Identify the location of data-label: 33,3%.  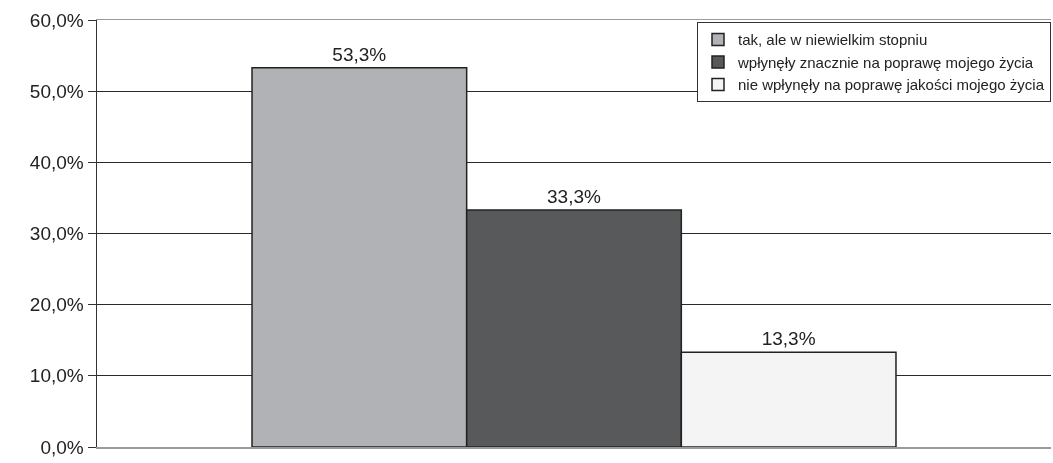
(574, 197).